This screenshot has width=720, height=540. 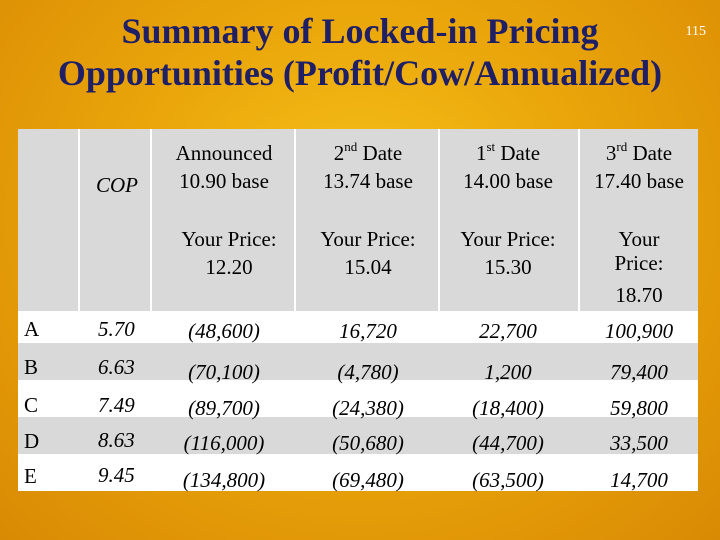 What do you see at coordinates (508, 480) in the screenshot?
I see `row-value: (63,500)` at bounding box center [508, 480].